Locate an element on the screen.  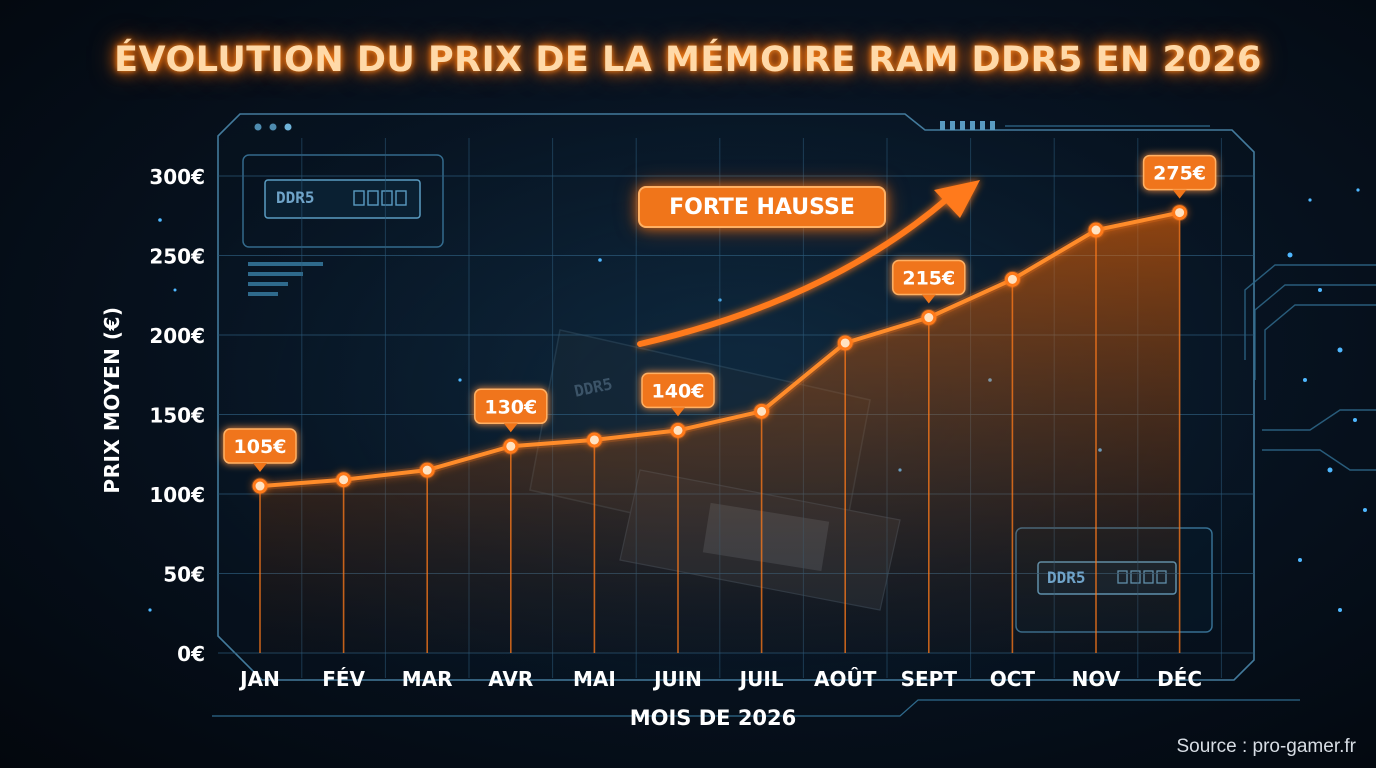
y-tick-label-6: 300€ is located at coordinates (177, 177).